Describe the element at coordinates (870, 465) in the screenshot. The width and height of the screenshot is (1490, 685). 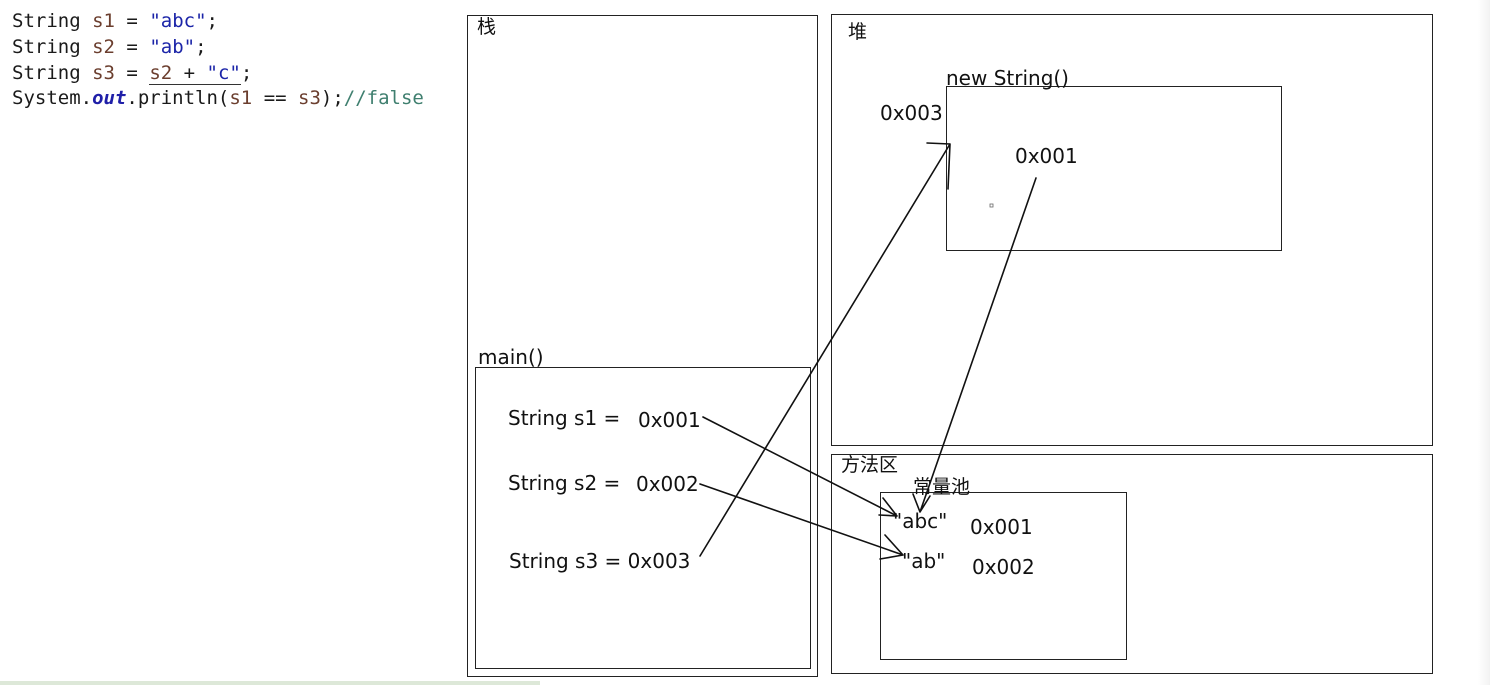
I see `method-area-title: 方法区` at that location.